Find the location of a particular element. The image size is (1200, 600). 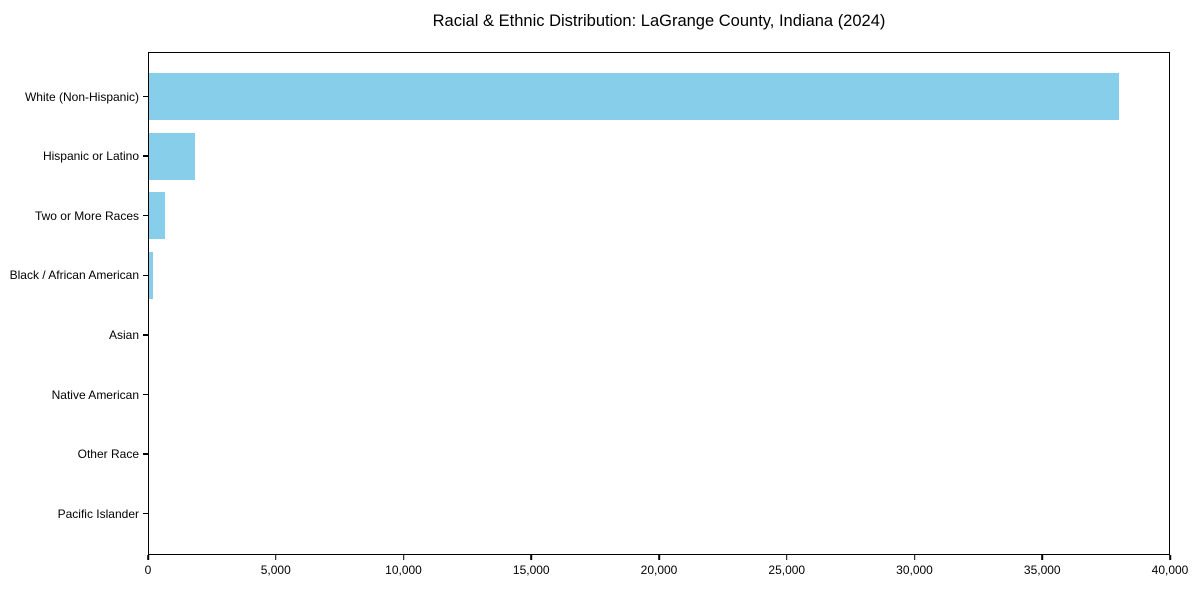

x-tick-label: 0 is located at coordinates (148, 570).